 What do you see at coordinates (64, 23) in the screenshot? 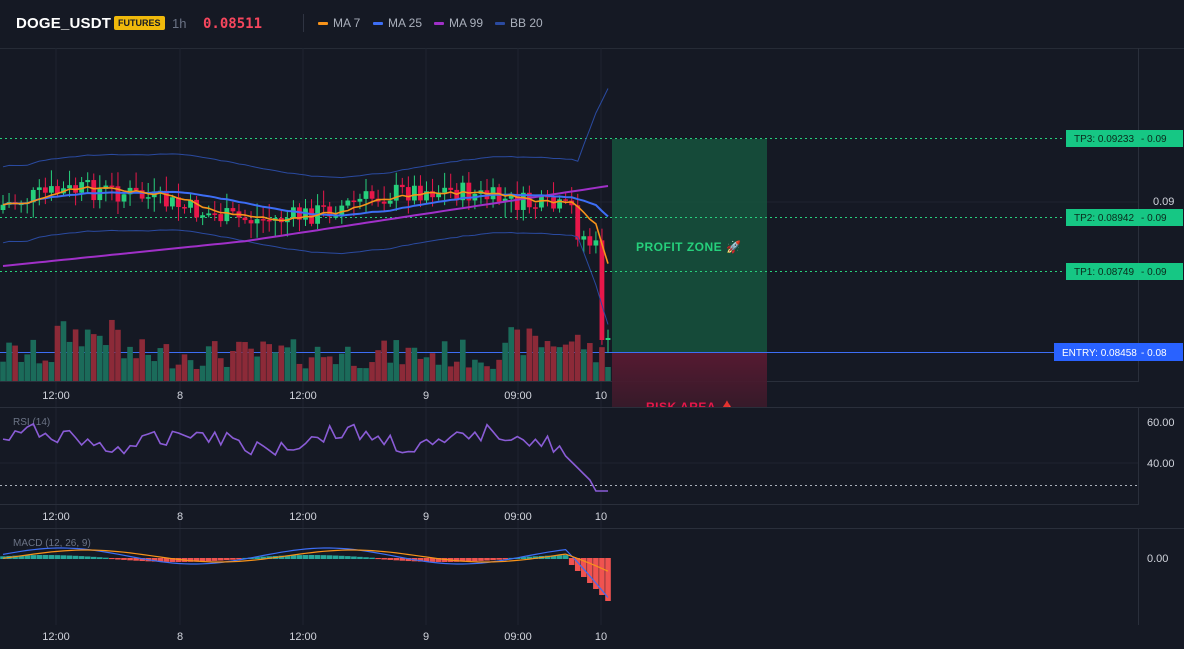
I see `symbol-name: DOGE_USDT` at bounding box center [64, 23].